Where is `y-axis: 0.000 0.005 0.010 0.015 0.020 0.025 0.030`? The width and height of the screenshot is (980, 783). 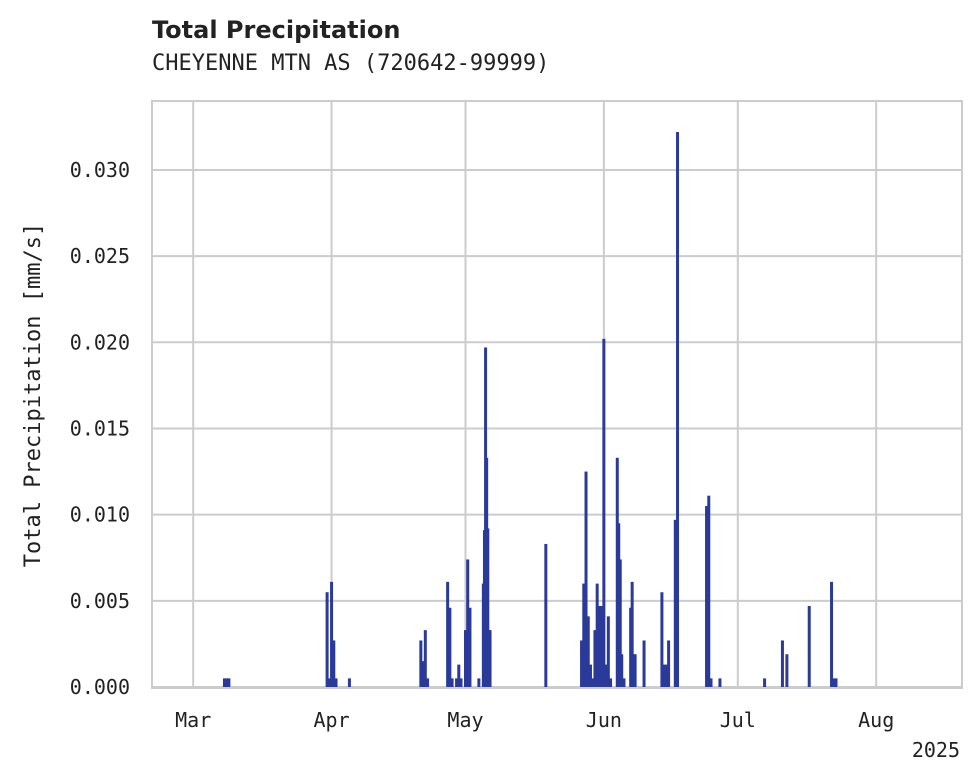
y-axis: 0.000 0.005 0.010 0.015 0.020 0.025 0.030 is located at coordinates (100, 428).